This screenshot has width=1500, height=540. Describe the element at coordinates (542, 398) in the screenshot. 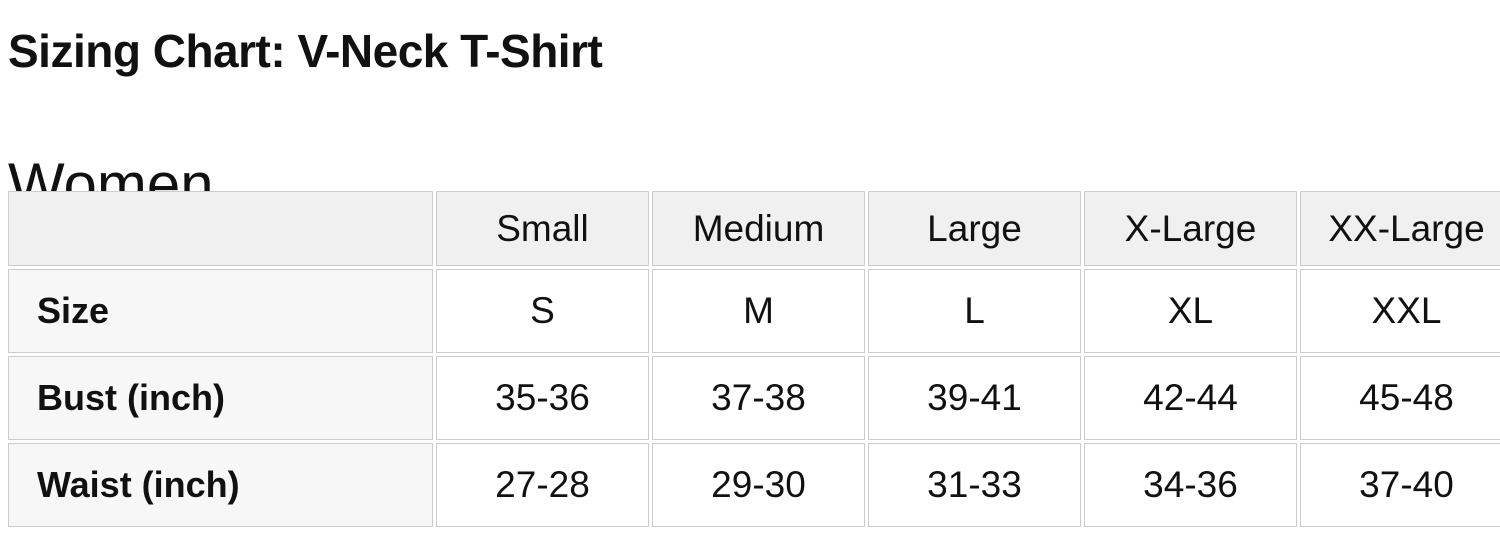

I see `cell-bust-small: 35-36` at that location.